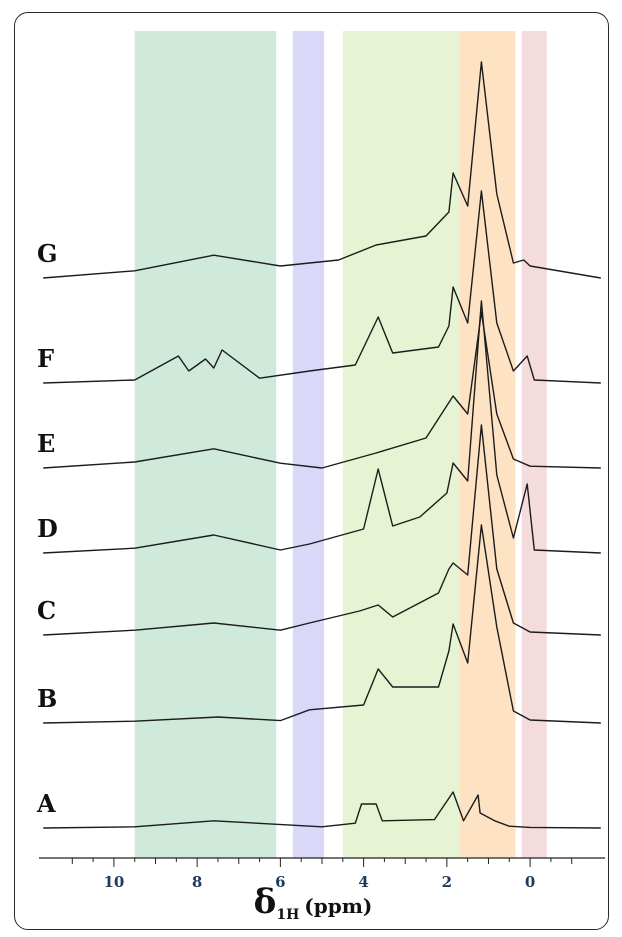 The image size is (622, 937). I want to click on trace-label-G: G, so click(47, 253).